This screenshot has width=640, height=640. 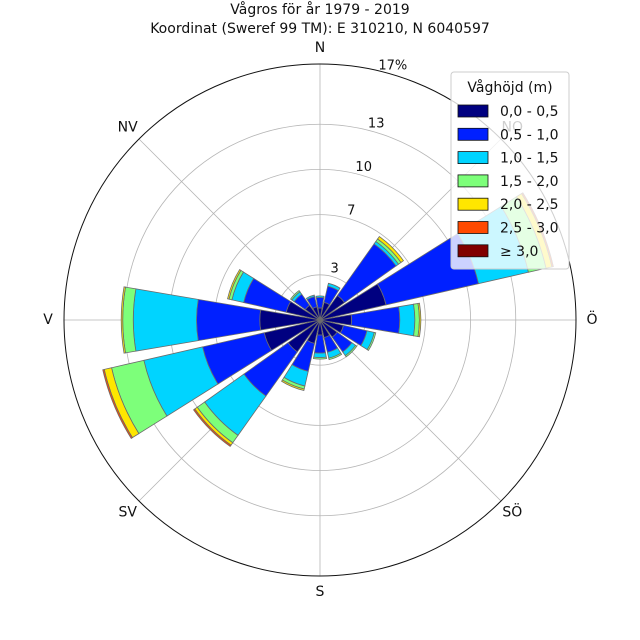 What do you see at coordinates (512, 511) in the screenshot?
I see `direction-label-3: SÖ` at bounding box center [512, 511].